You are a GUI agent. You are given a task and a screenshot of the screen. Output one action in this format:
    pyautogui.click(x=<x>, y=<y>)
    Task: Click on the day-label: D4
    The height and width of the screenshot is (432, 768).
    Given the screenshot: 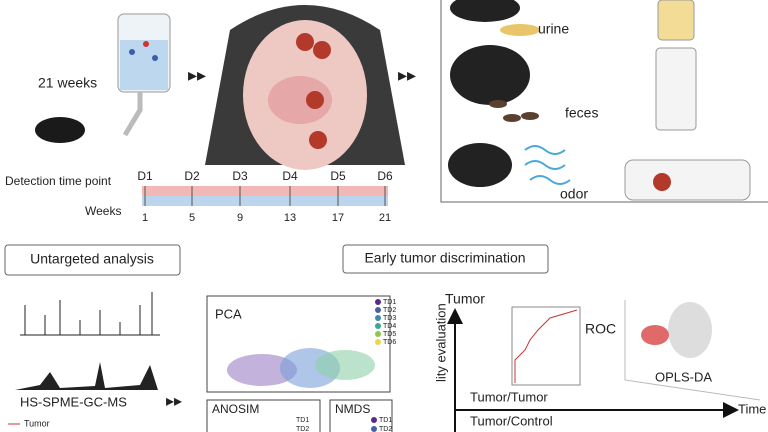 What is the action you would take?
    pyautogui.click(x=290, y=176)
    